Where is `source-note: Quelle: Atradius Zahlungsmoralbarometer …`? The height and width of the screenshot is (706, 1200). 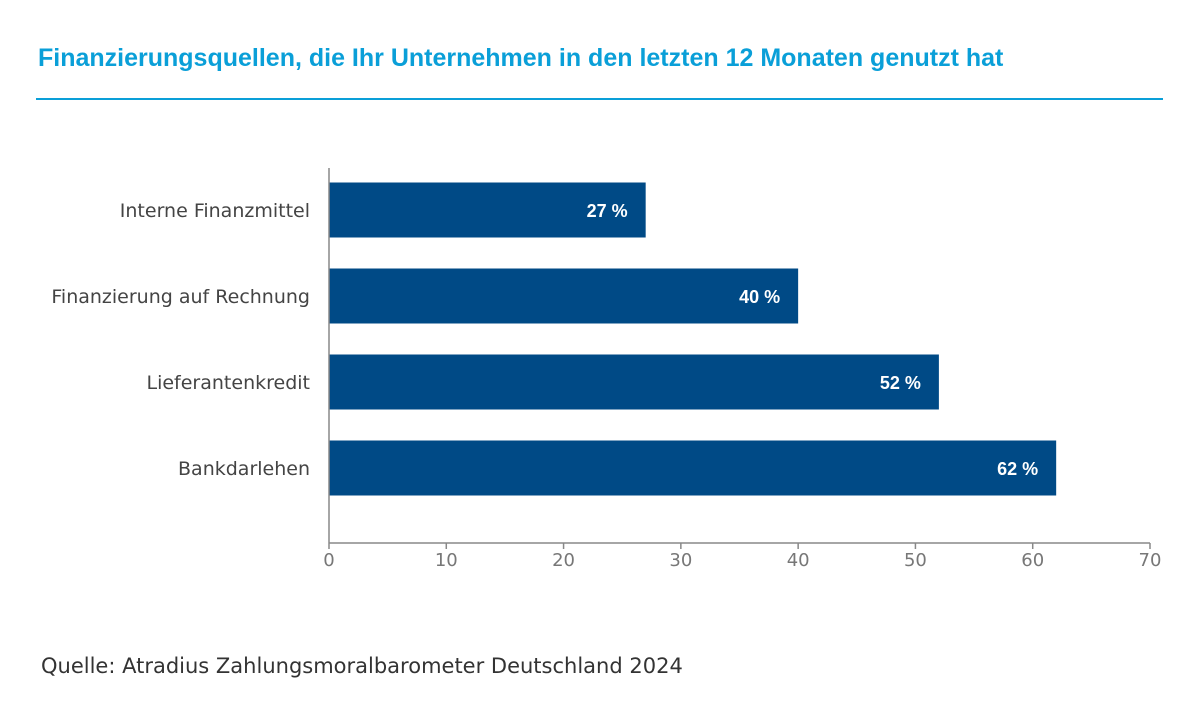
source-note: Quelle: Atradius Zahlungsmoralbarometer … is located at coordinates (362, 666).